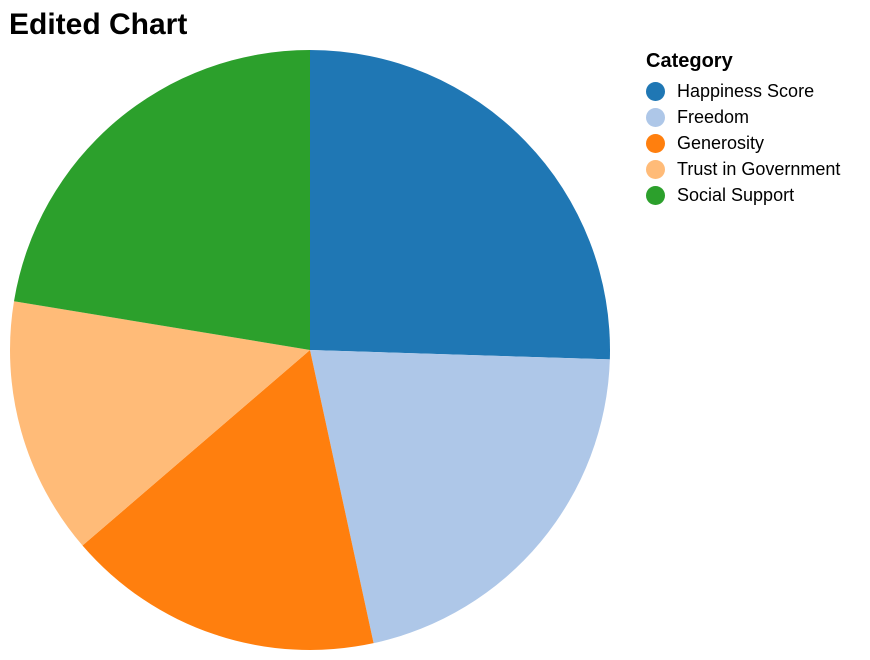 This screenshot has width=870, height=660. Describe the element at coordinates (689, 61) in the screenshot. I see `legend-title: Category` at that location.